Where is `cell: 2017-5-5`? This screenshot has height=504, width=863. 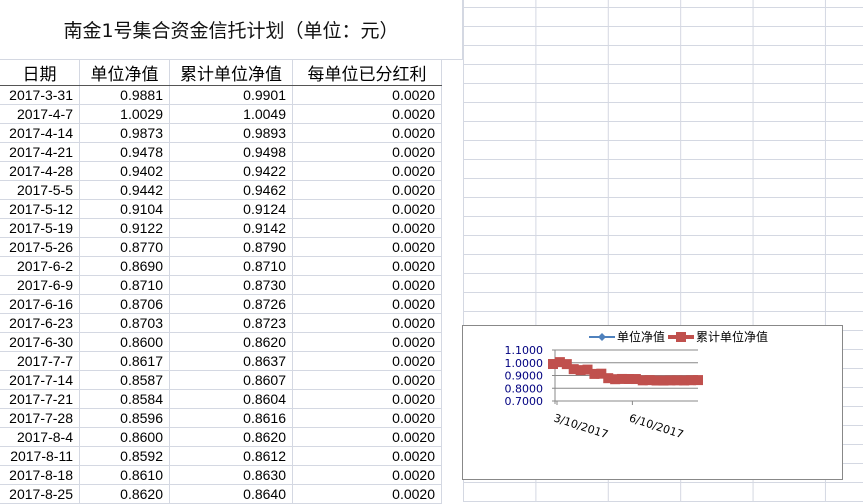
cell: 2017-5-5 is located at coordinates (40, 190).